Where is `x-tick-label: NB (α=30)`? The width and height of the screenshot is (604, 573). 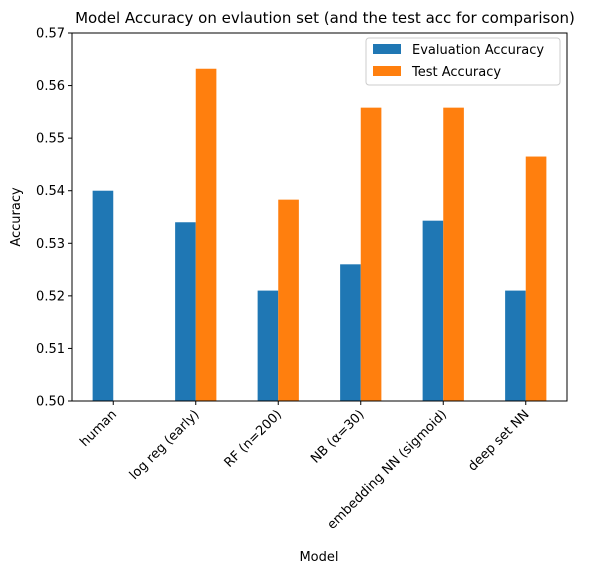
x-tick-label: NB (α=30) is located at coordinates (337, 436).